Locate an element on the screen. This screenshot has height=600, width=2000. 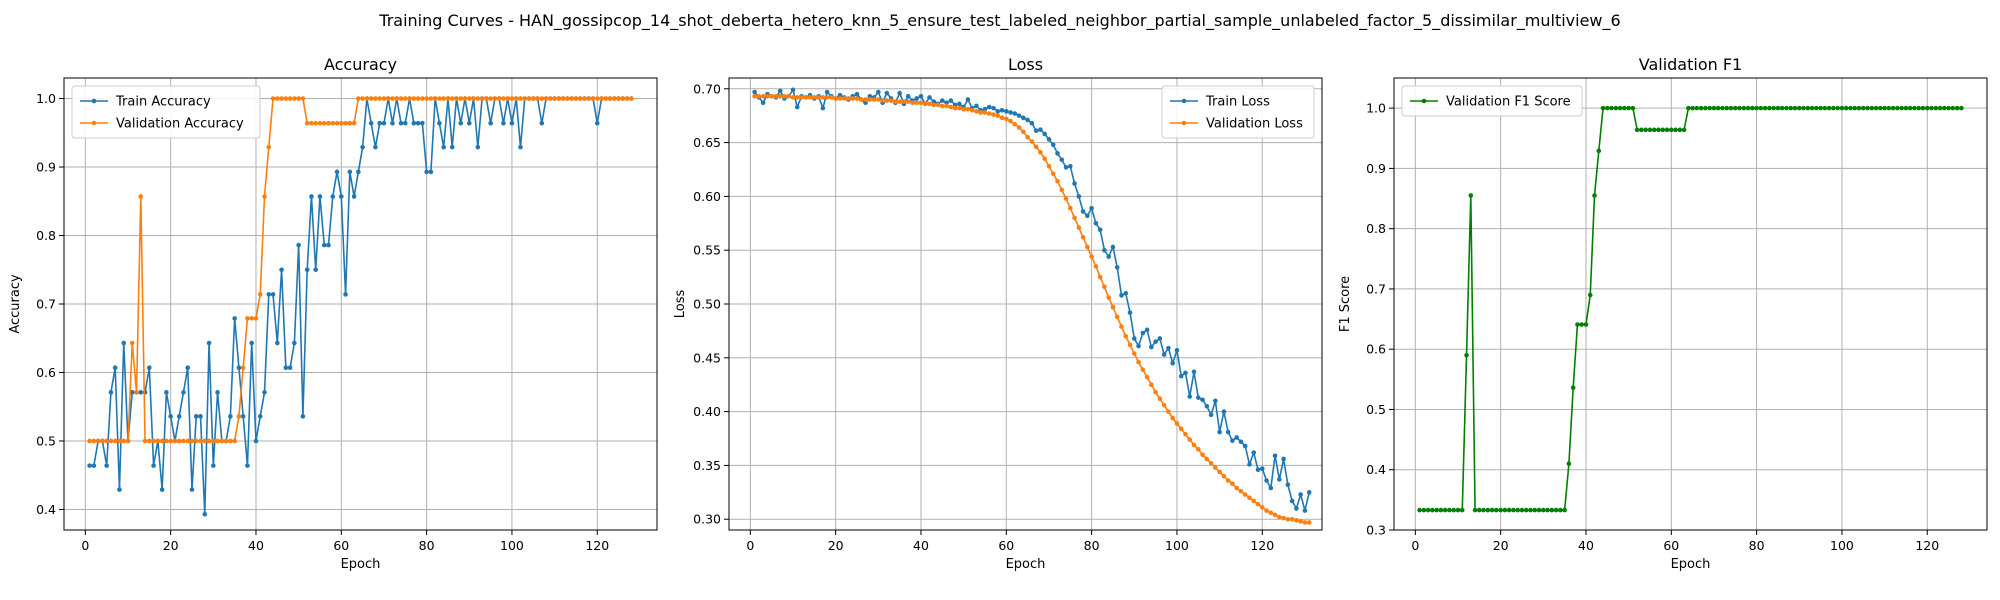
accuracy-ytick-label: 0.4 is located at coordinates (46, 509).